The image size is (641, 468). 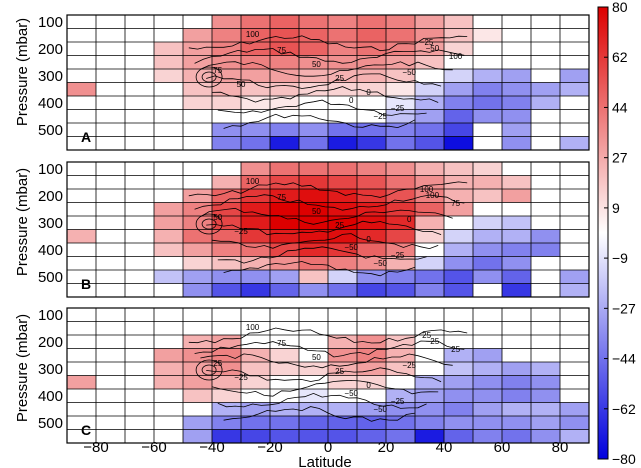 I want to click on contour-lines, so click(x=328, y=229).